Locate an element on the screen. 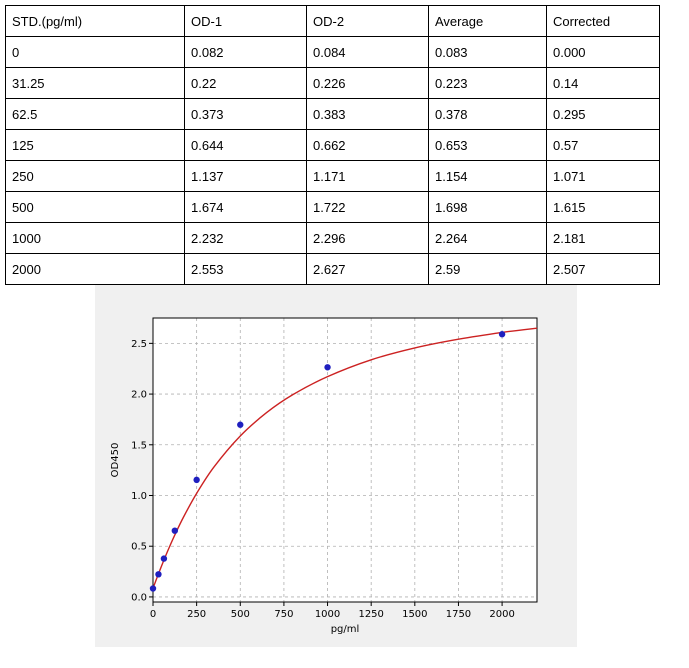  table-cell: 250 is located at coordinates (95, 176).